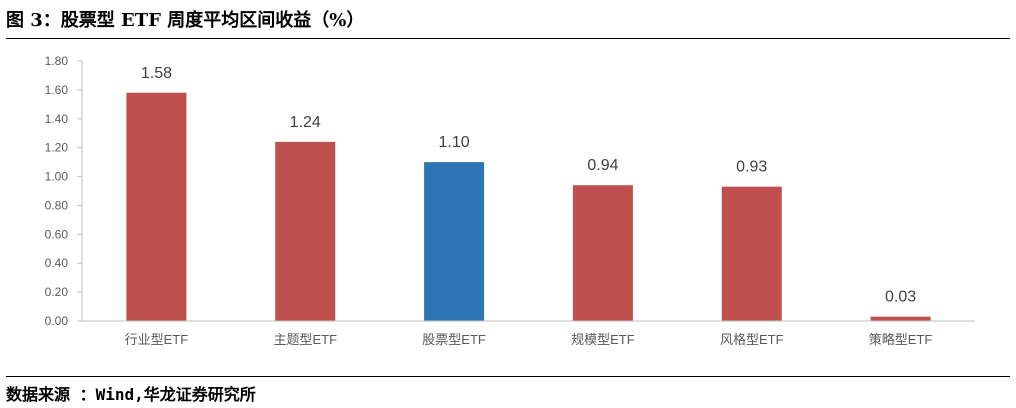 This screenshot has width=1016, height=408. I want to click on y-tick-label: 1.40, so click(57, 119).